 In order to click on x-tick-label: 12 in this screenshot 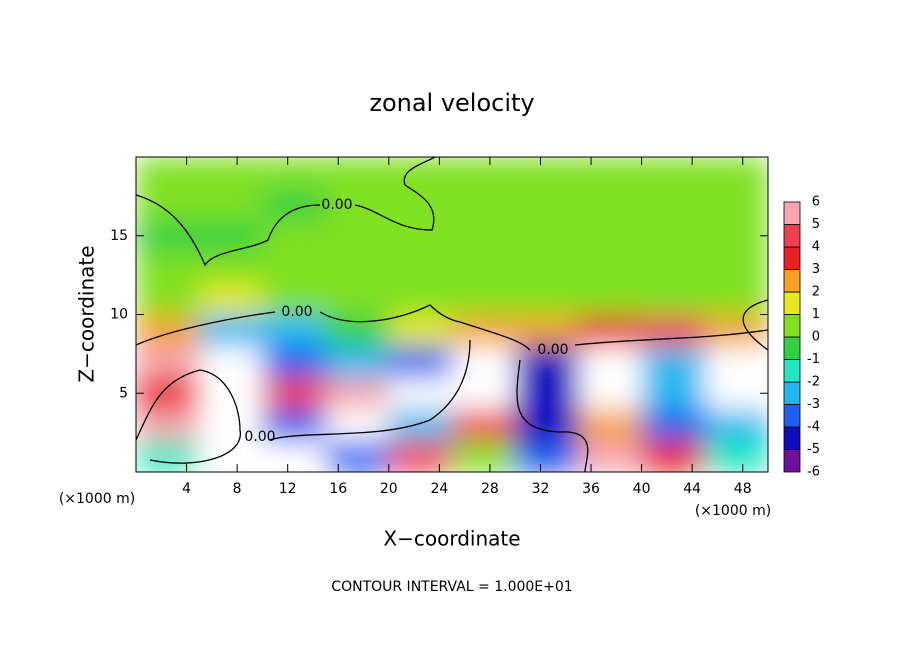, I will do `click(288, 489)`.